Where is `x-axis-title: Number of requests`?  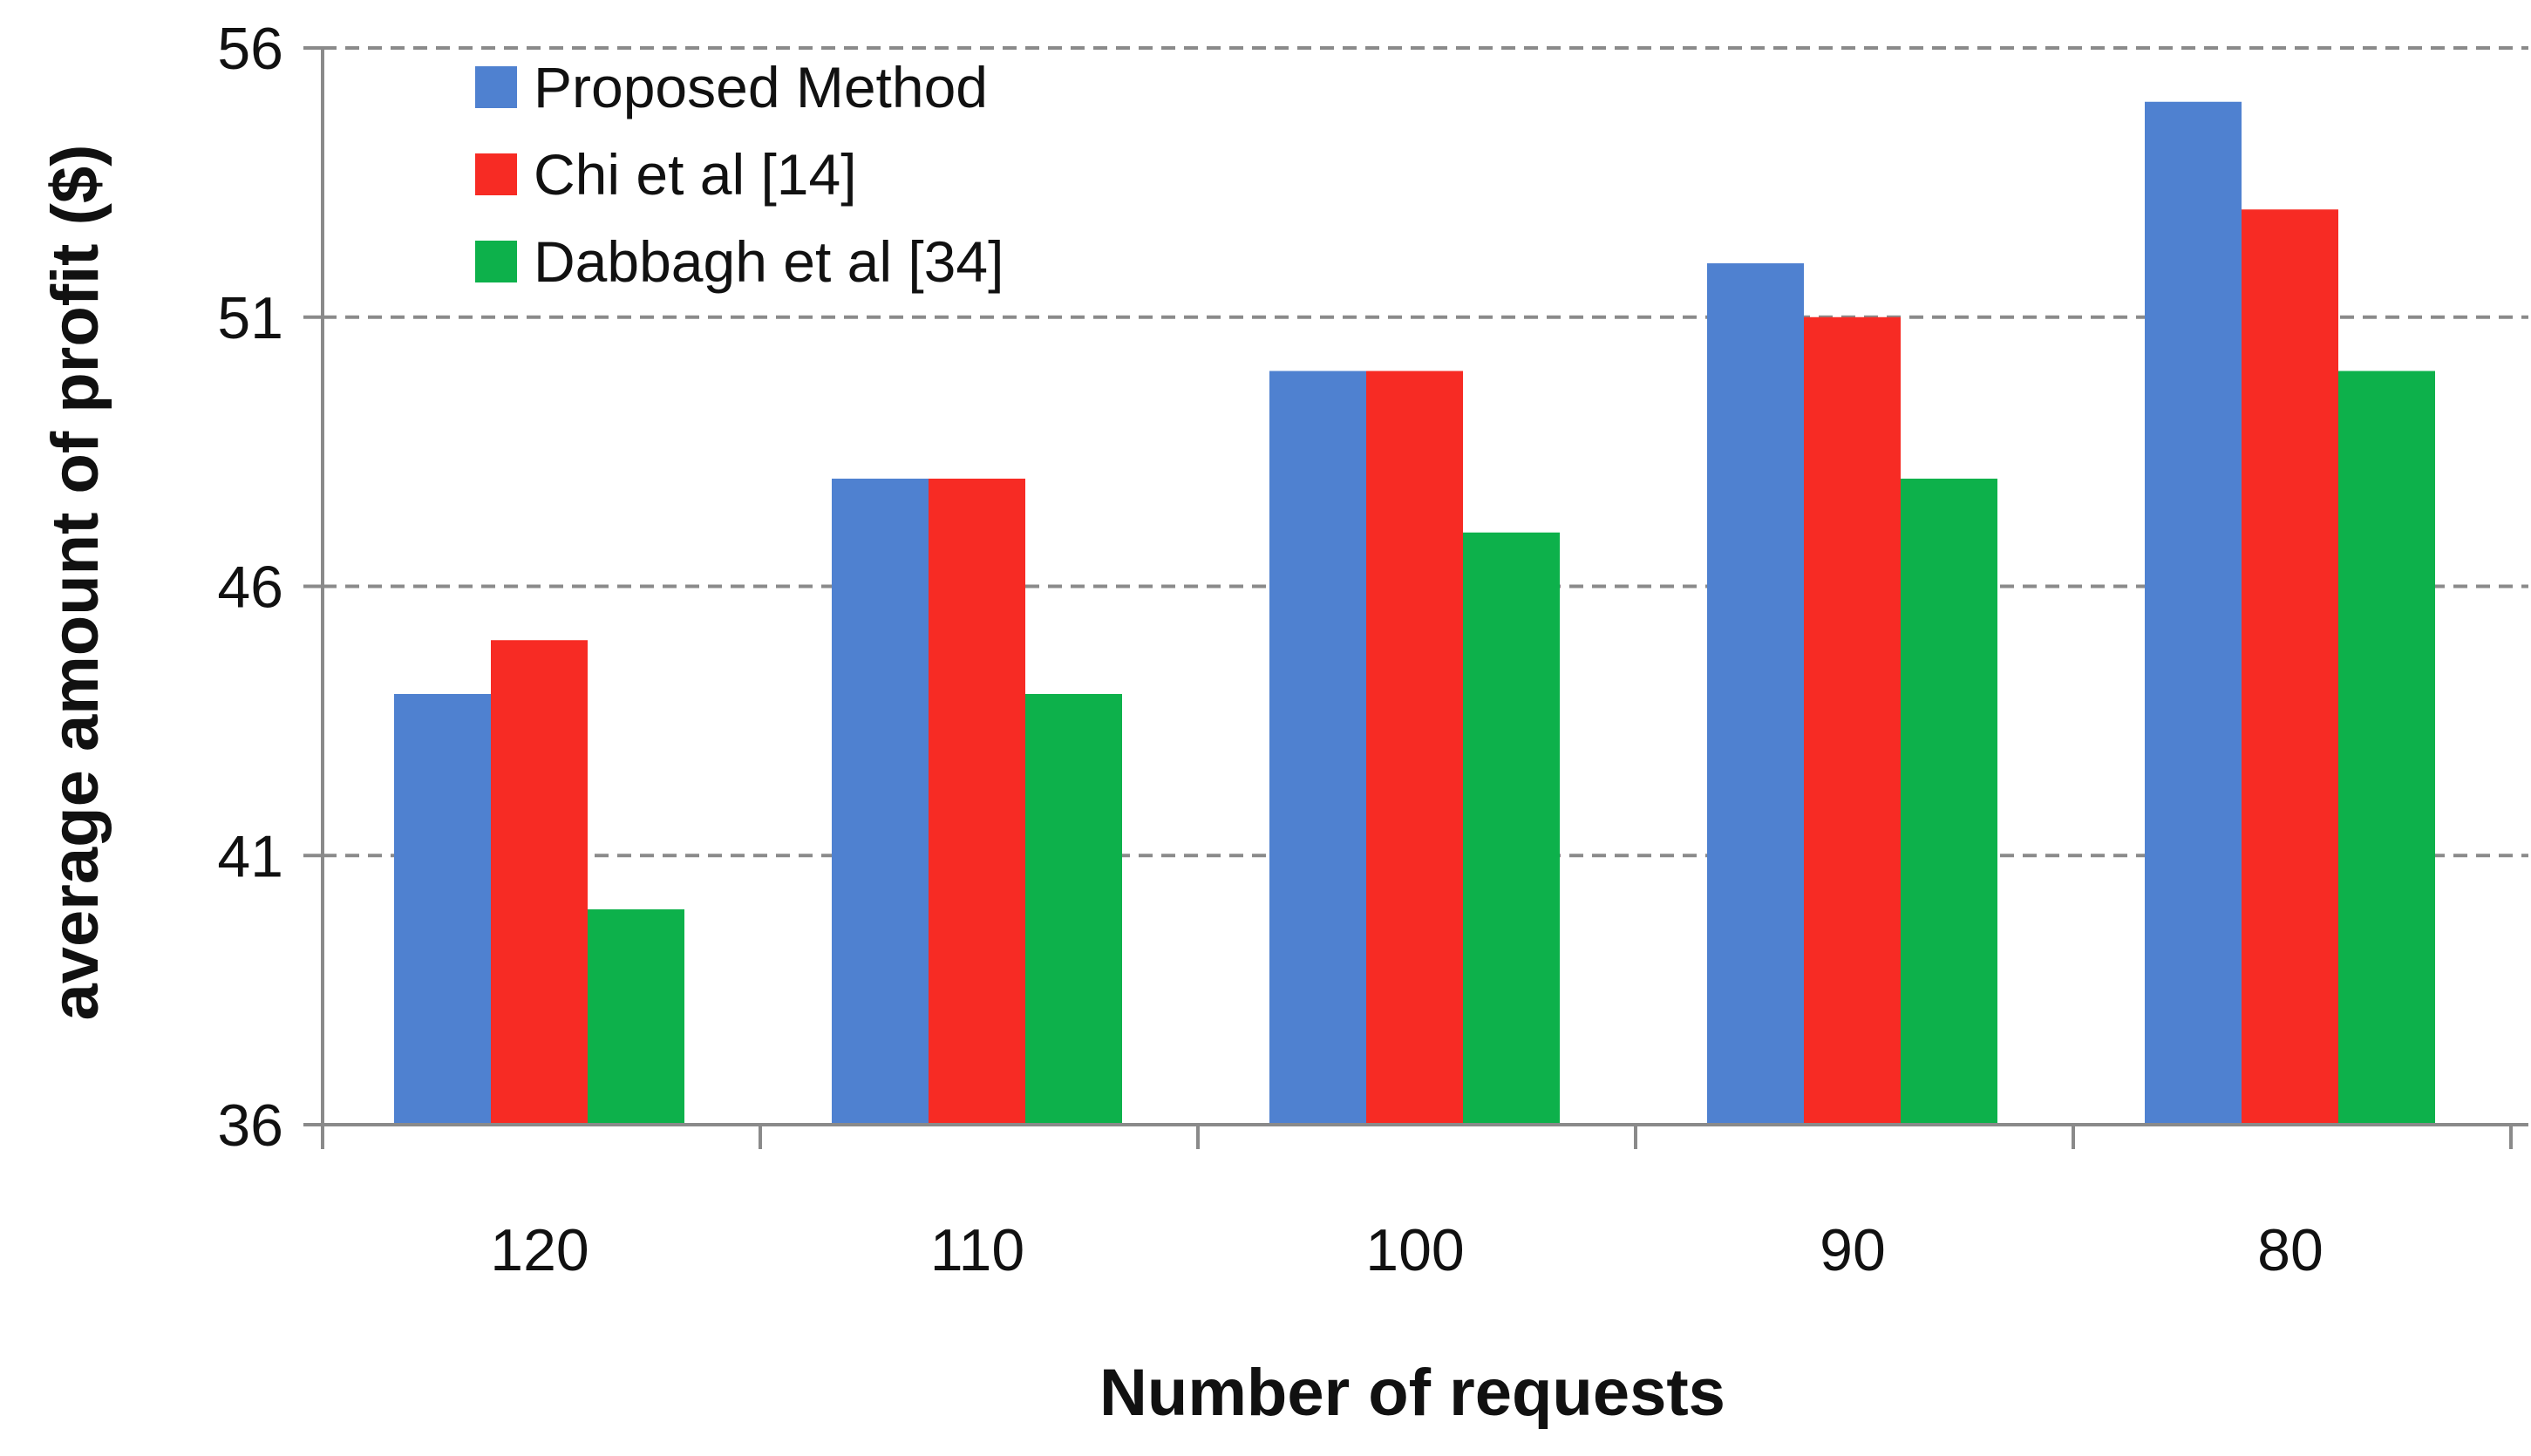 x-axis-title: Number of requests is located at coordinates (1412, 1393).